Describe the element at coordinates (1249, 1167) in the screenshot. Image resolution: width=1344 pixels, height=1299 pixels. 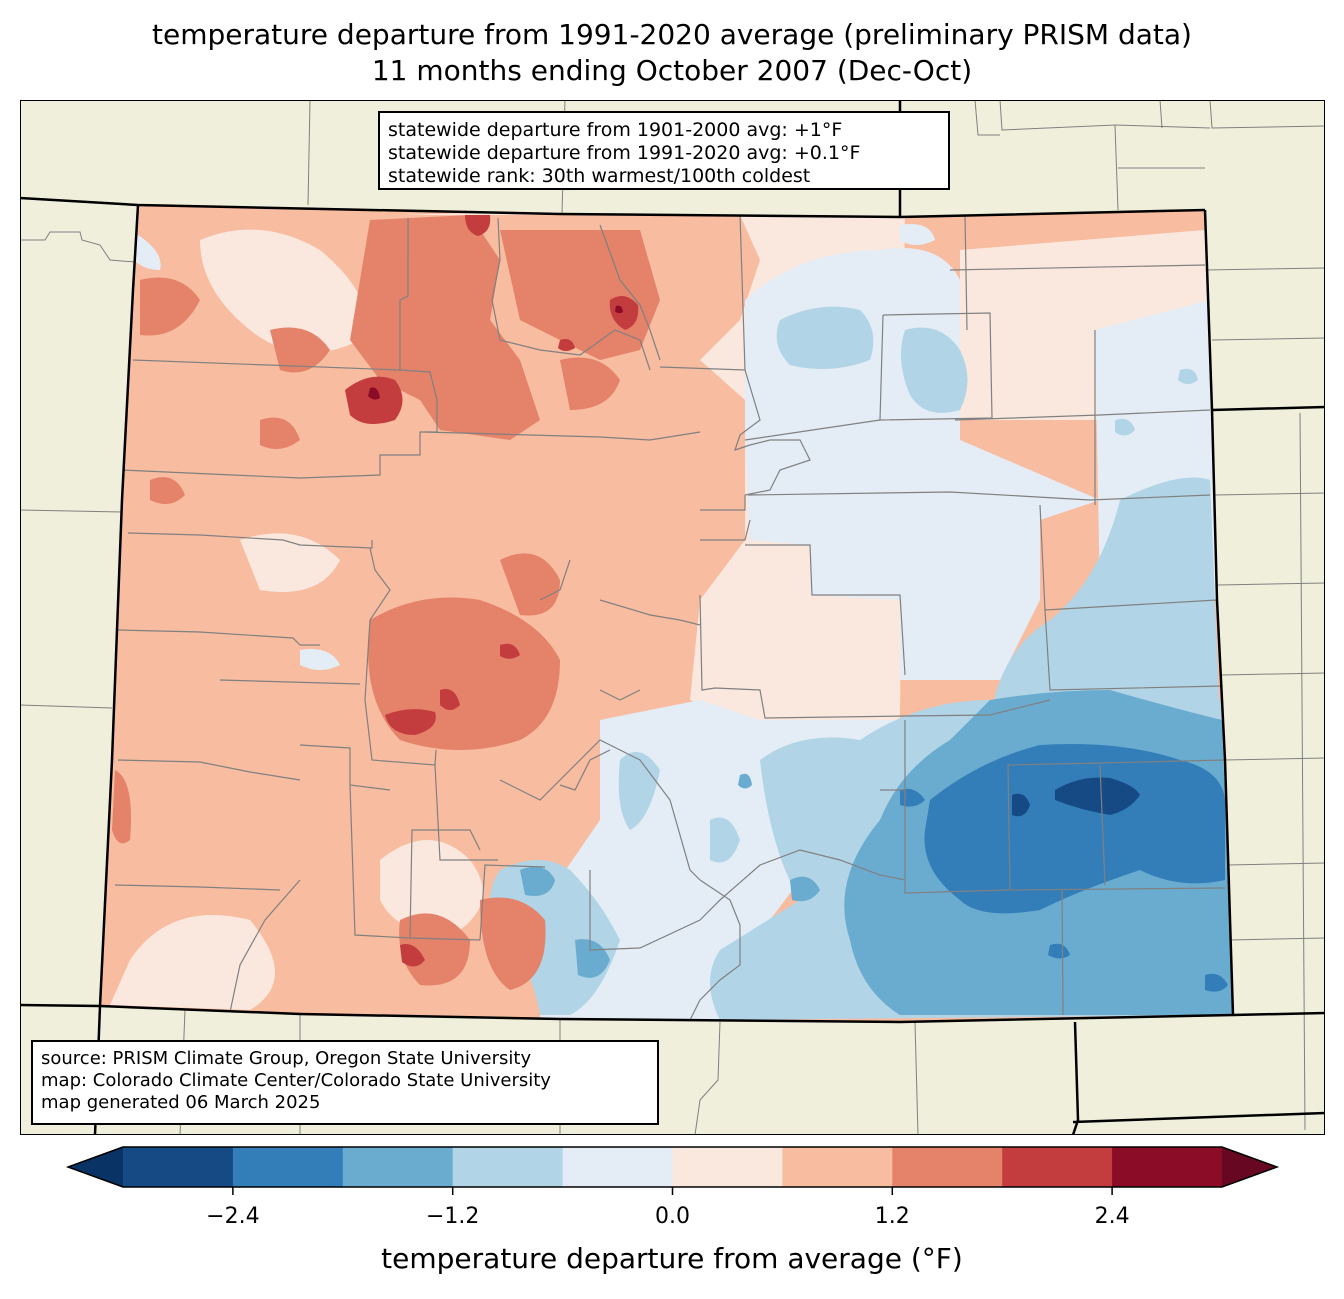
I see `colorbar-over-arrow` at that location.